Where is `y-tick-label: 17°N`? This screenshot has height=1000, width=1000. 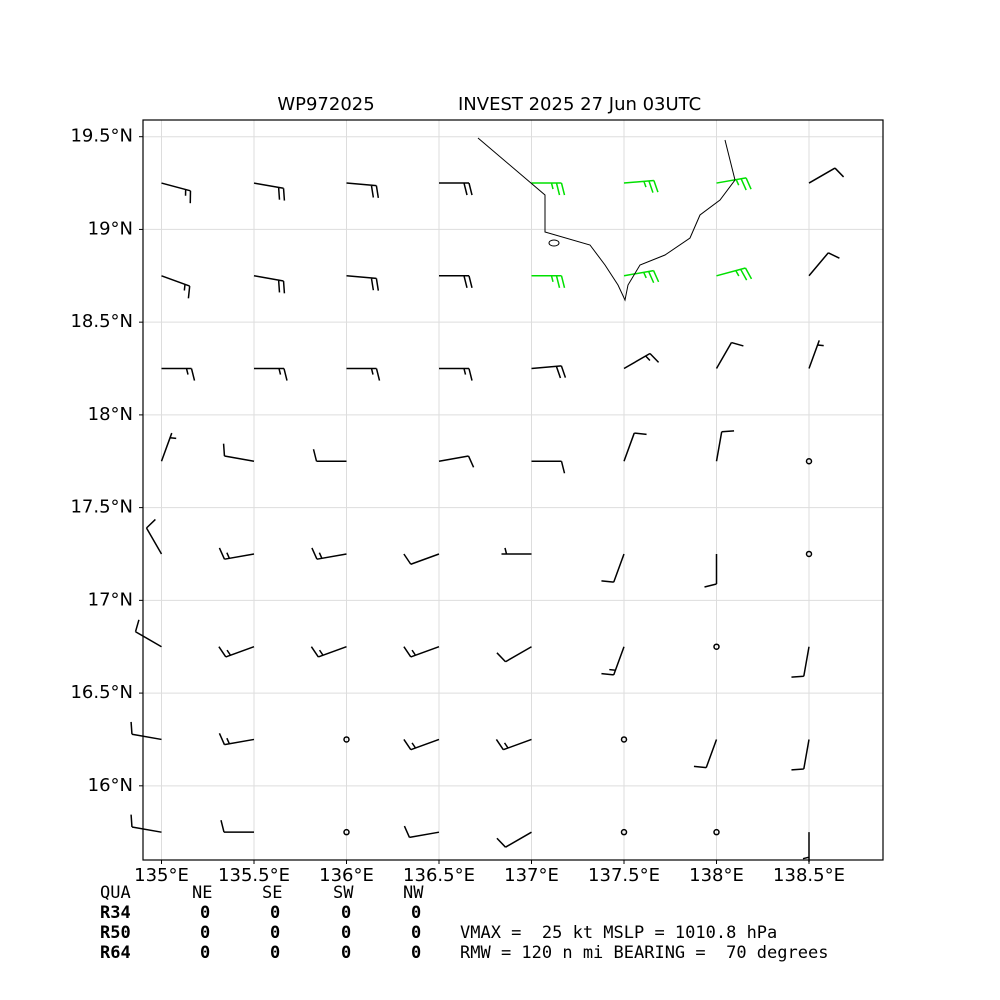
y-tick-label: 17°N is located at coordinates (110, 599).